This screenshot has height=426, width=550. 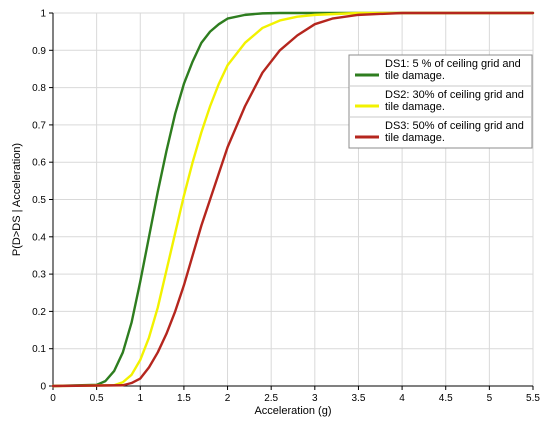 I want to click on y-tick-label: 0.9, so click(x=39, y=51).